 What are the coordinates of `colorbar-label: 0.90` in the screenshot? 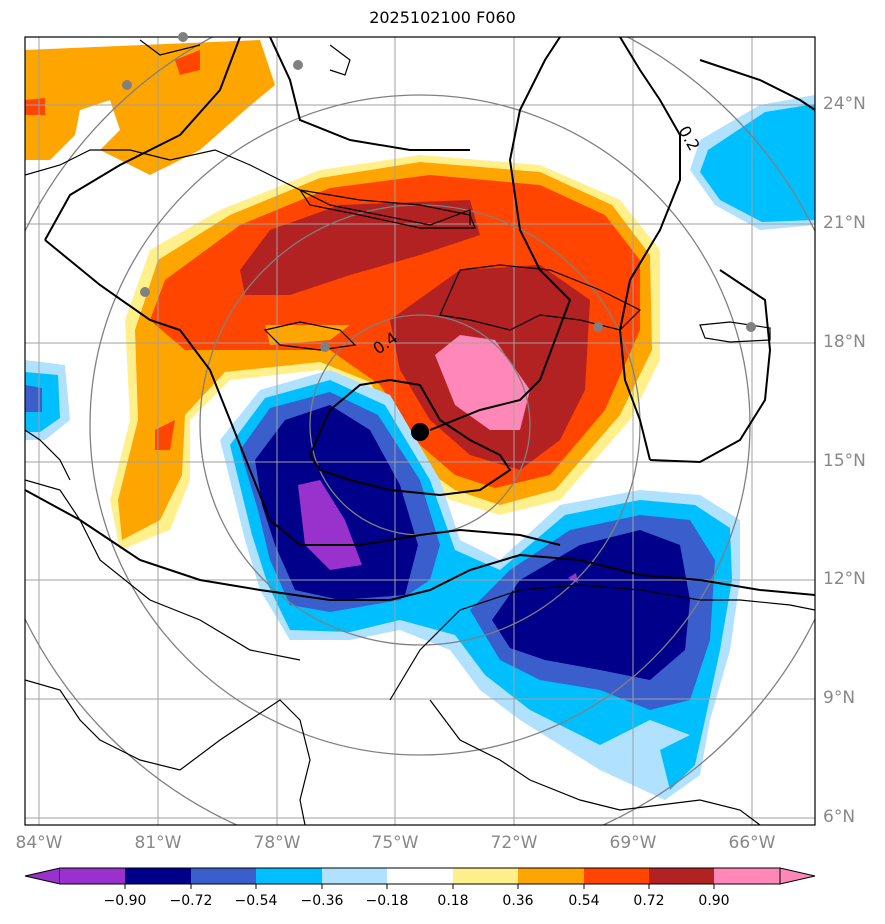 It's located at (714, 901).